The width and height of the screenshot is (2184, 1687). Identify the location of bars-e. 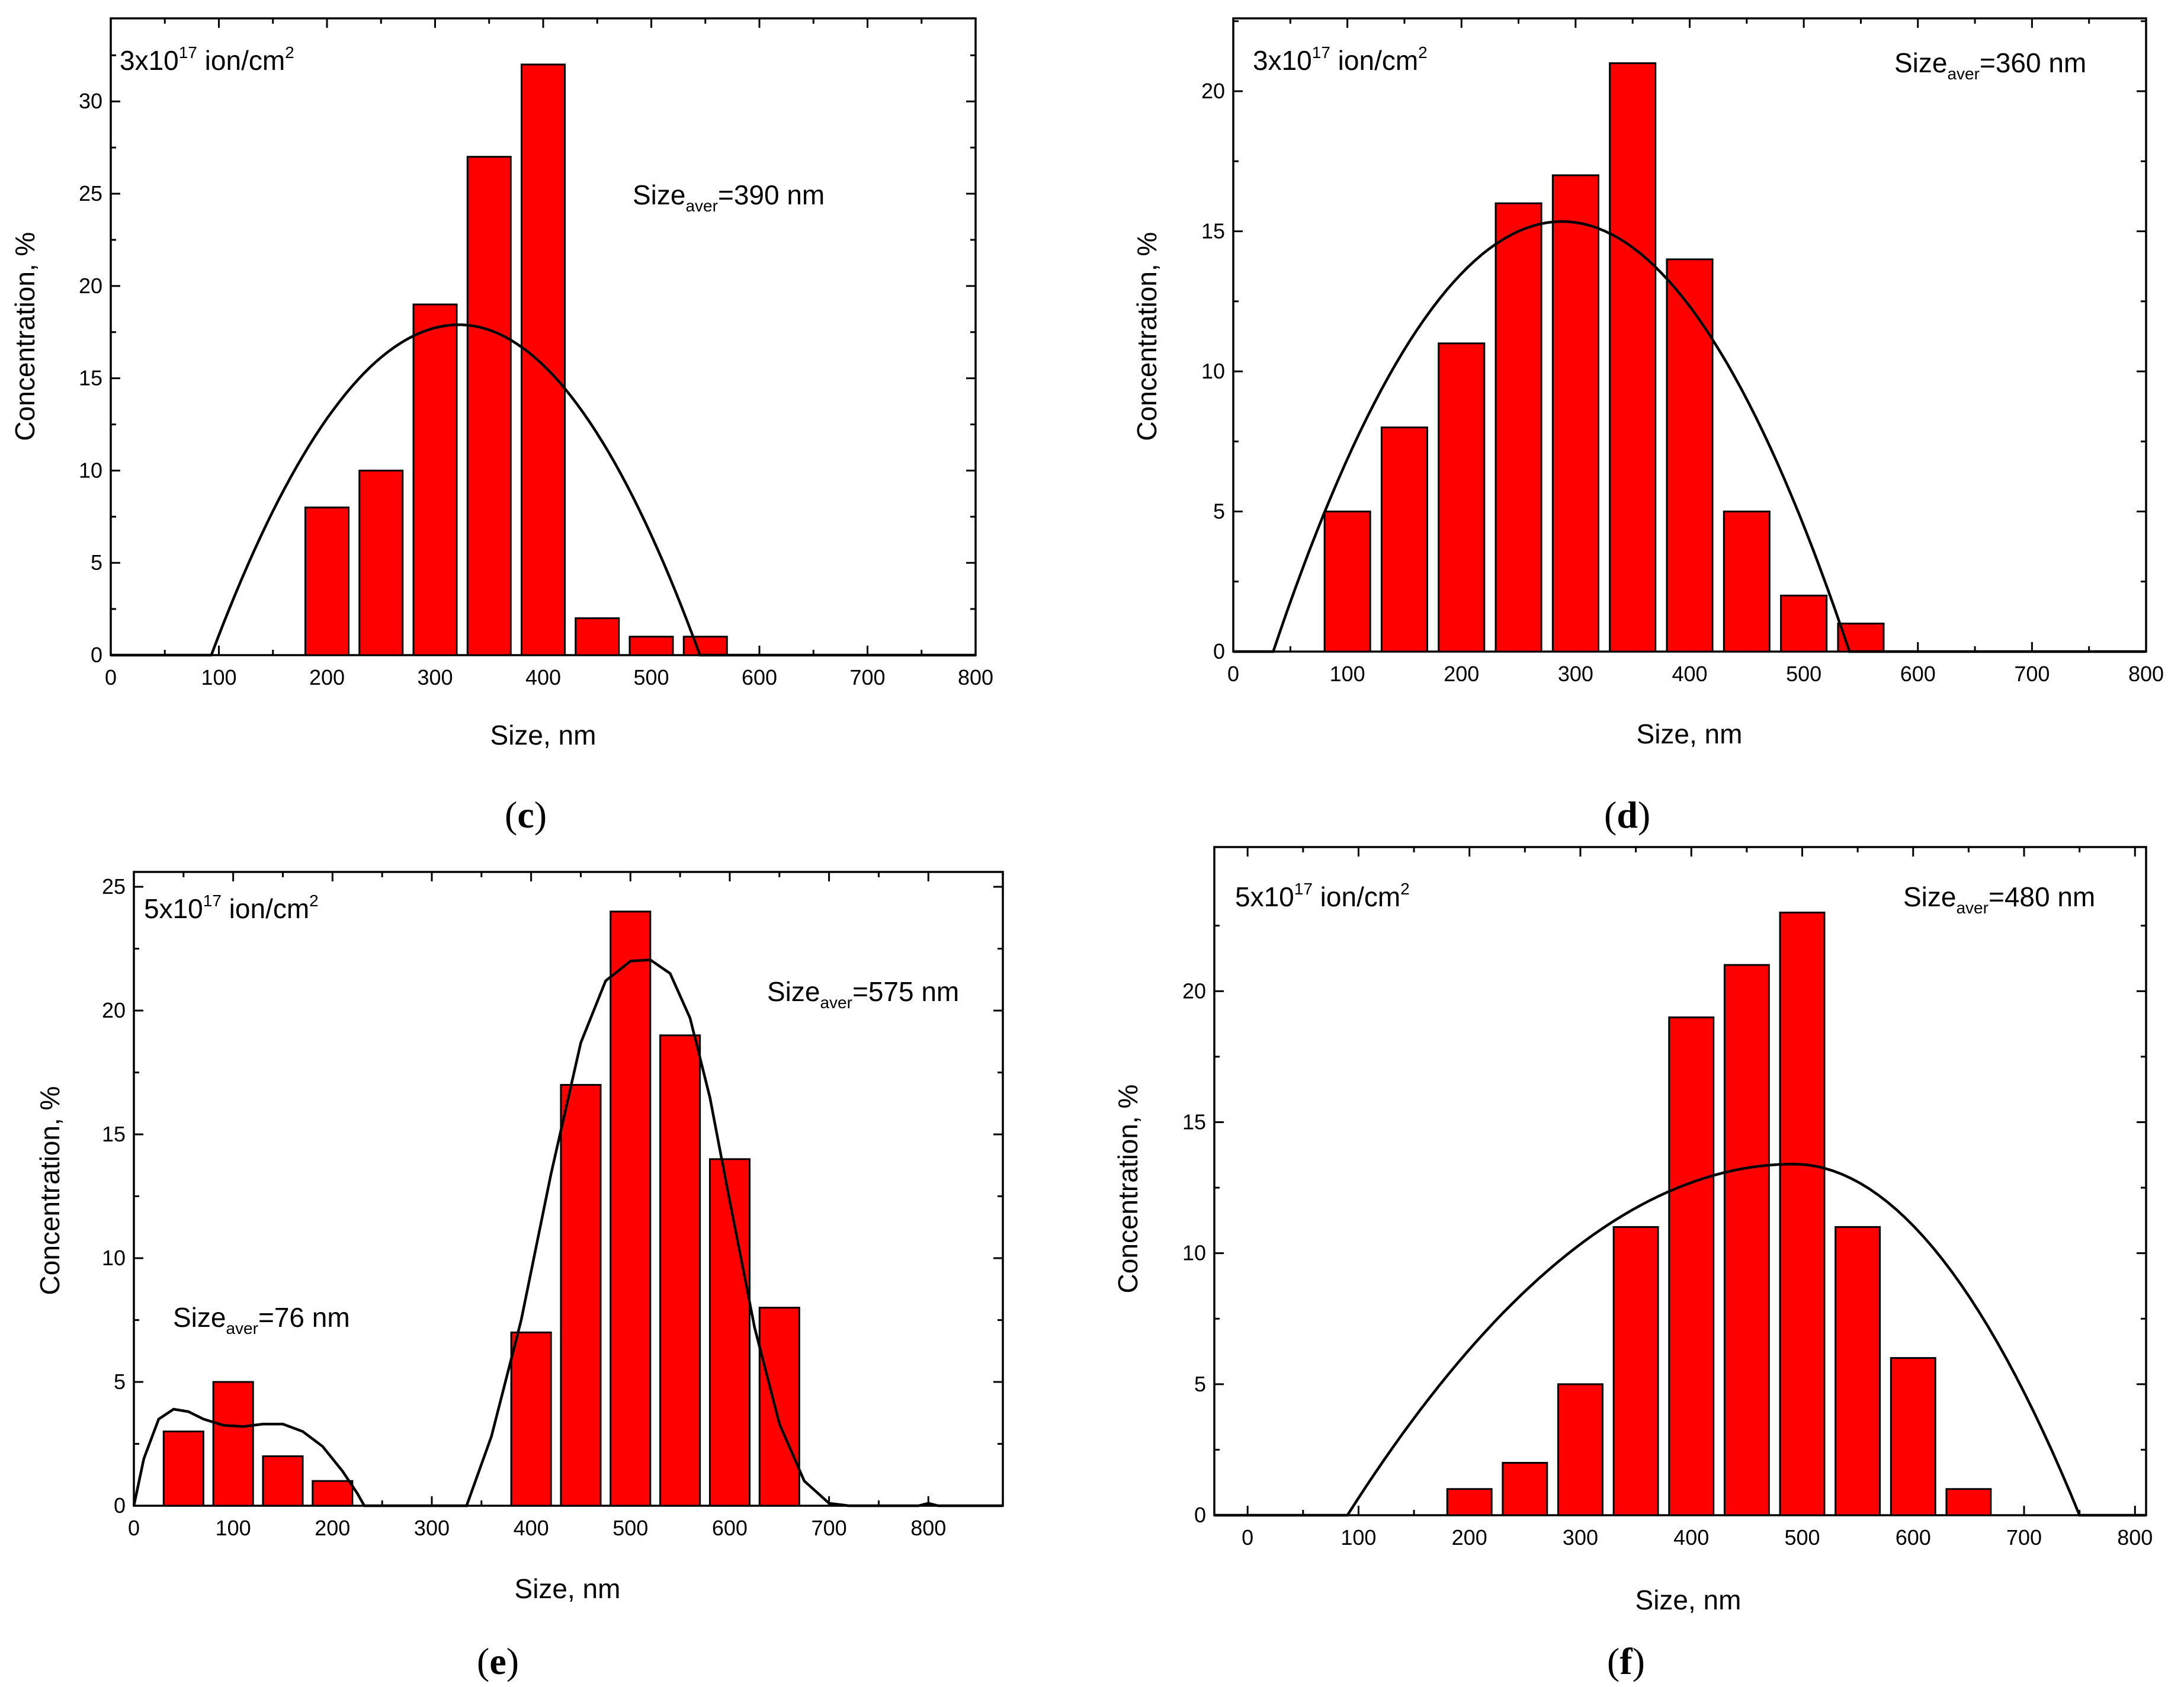
(481, 1208).